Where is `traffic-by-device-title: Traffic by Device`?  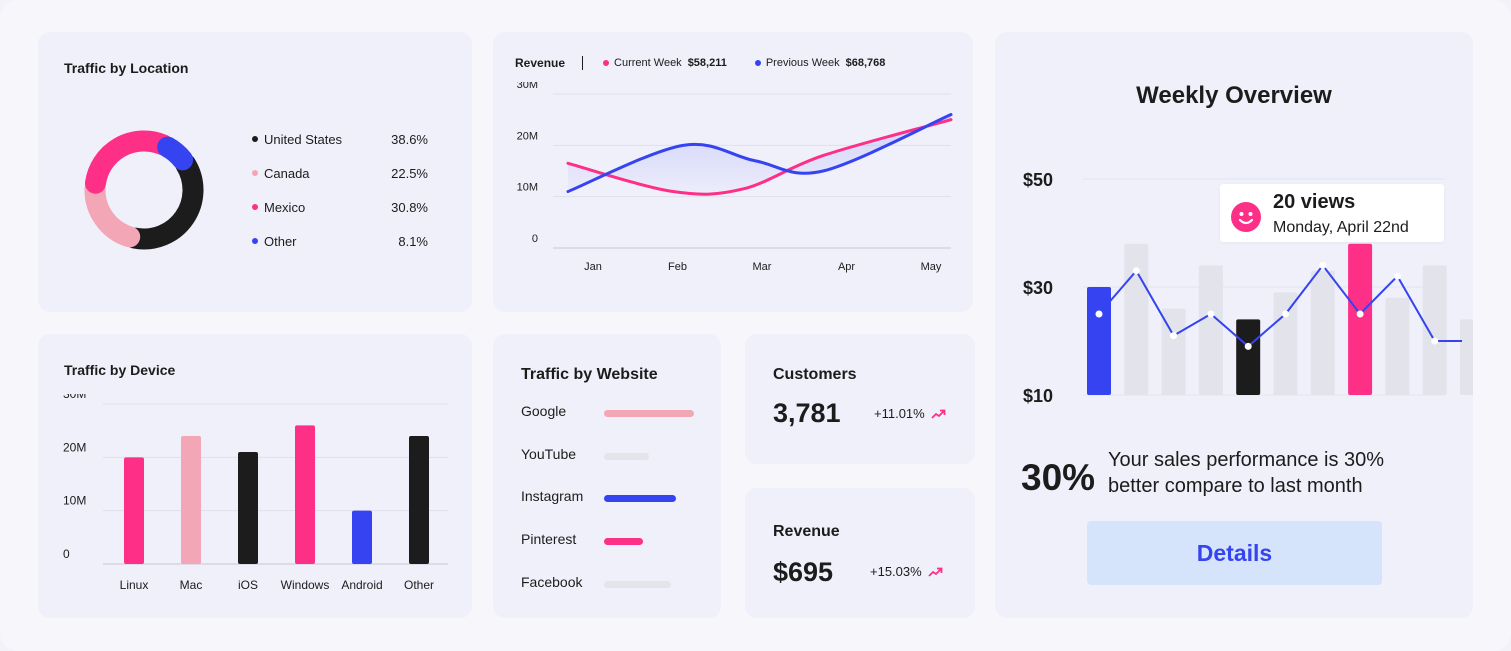
traffic-by-device-title: Traffic by Device is located at coordinates (120, 370).